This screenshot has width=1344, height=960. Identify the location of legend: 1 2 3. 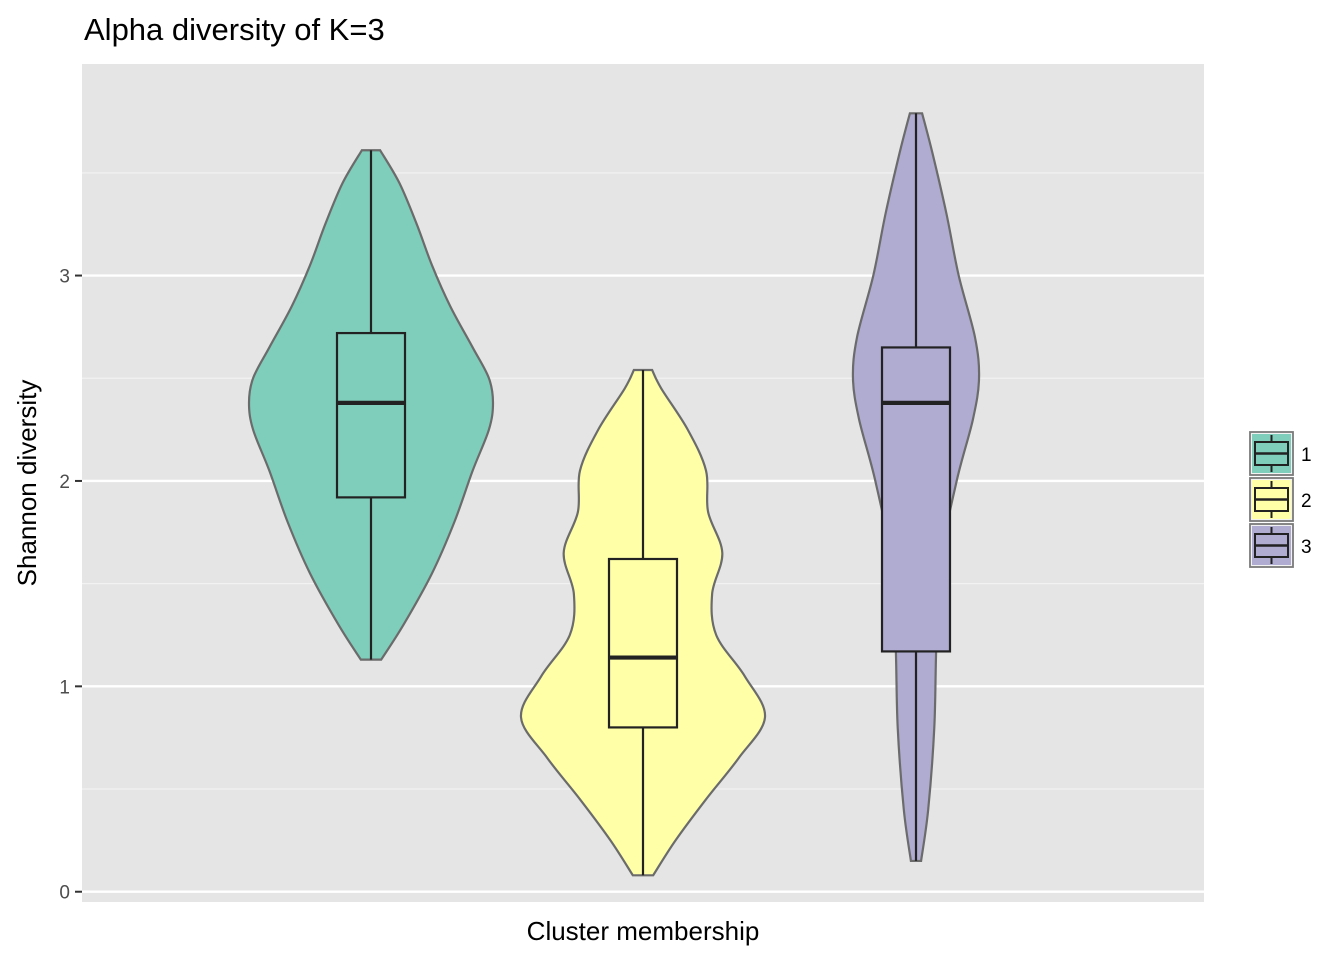
(1280, 499).